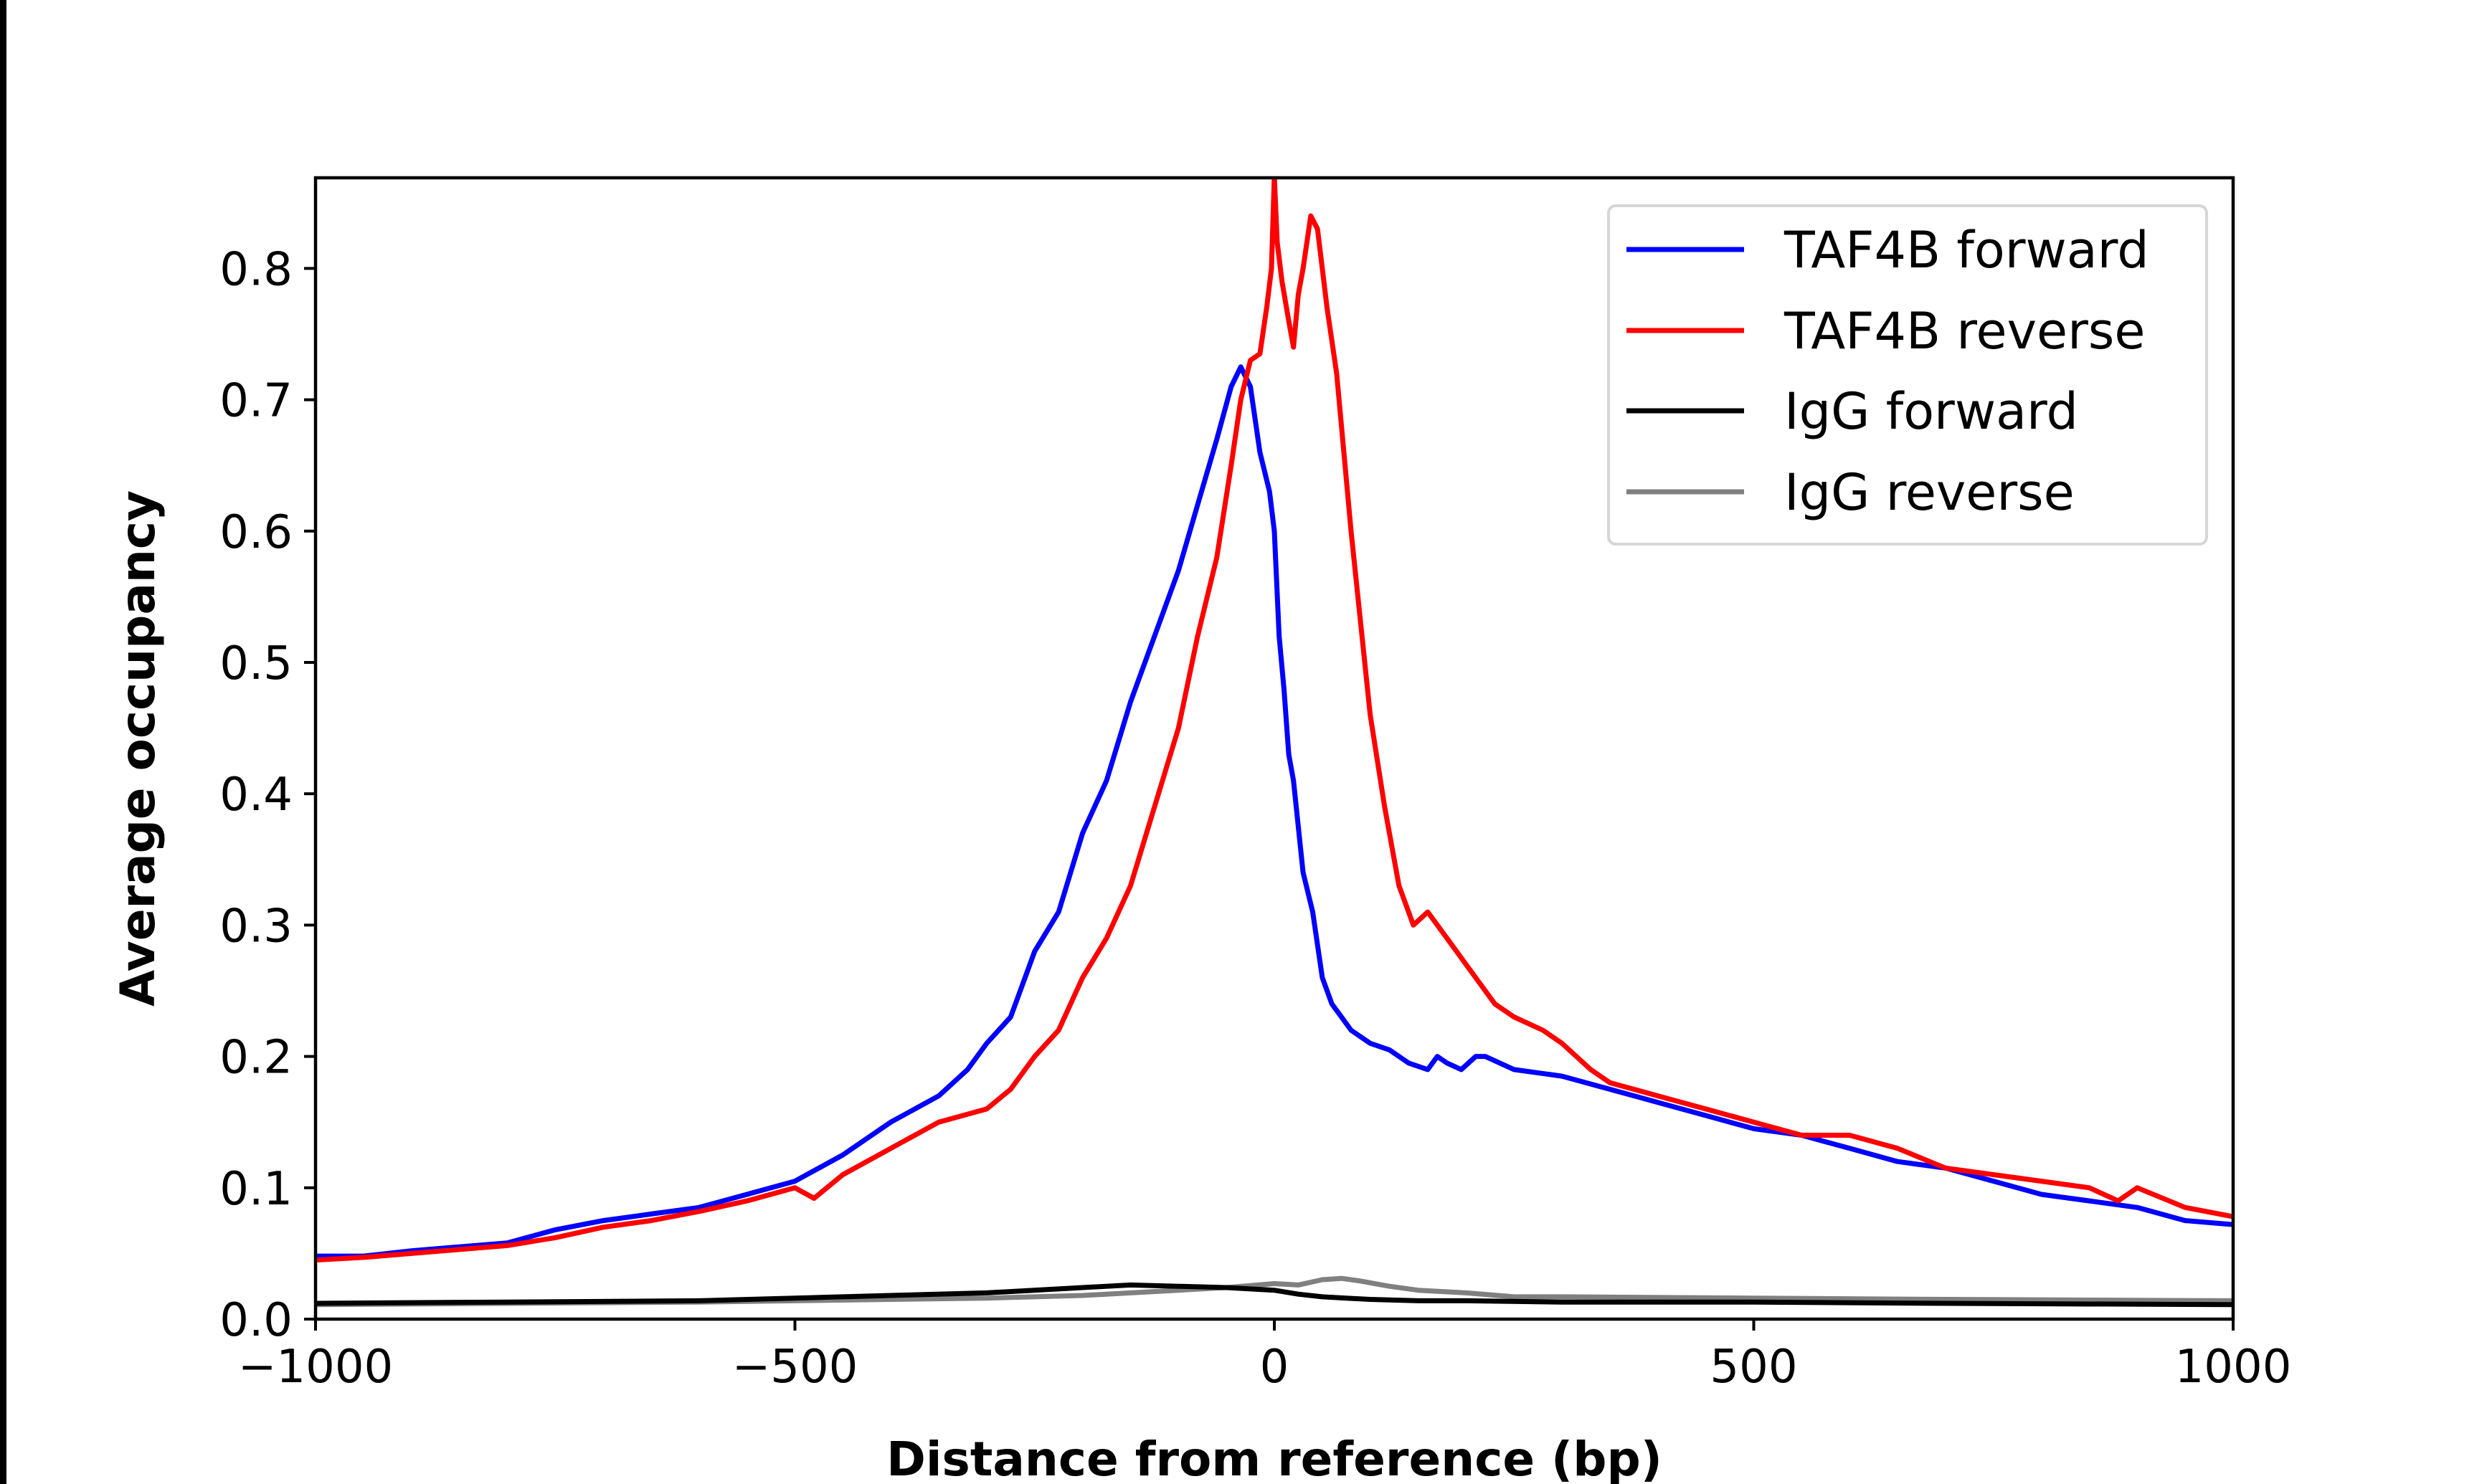  Describe the element at coordinates (256, 1058) in the screenshot. I see `y-tick-label: 0.2` at that location.